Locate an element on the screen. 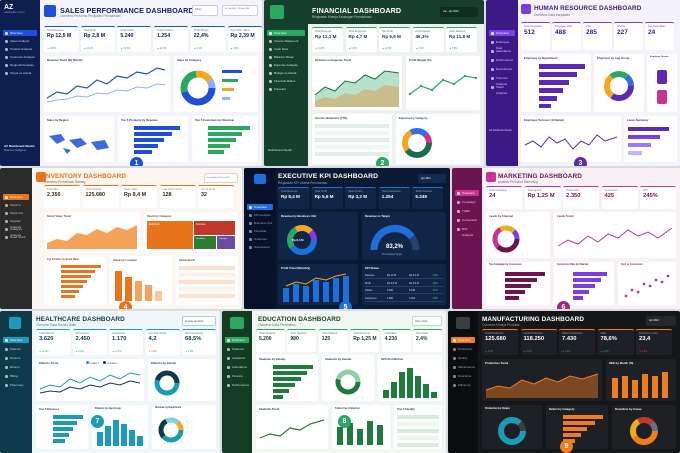 The image size is (680, 453). sidebar-item-stock-out: Stock Out is located at coordinates (16, 213).